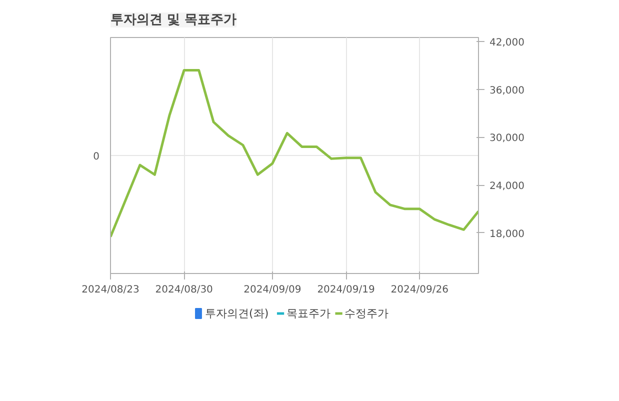 Image resolution: width=619 pixels, height=401 pixels. Describe the element at coordinates (507, 138) in the screenshot. I see `y2-tick-label: 30,000` at that location.